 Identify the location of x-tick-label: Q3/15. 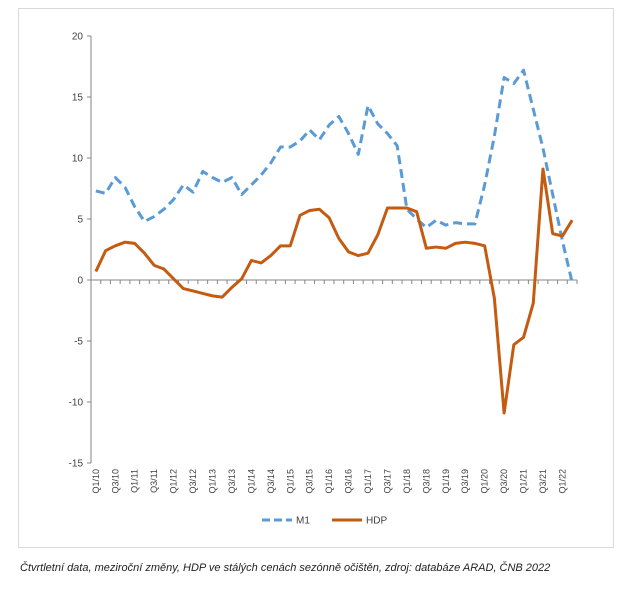
(310, 481).